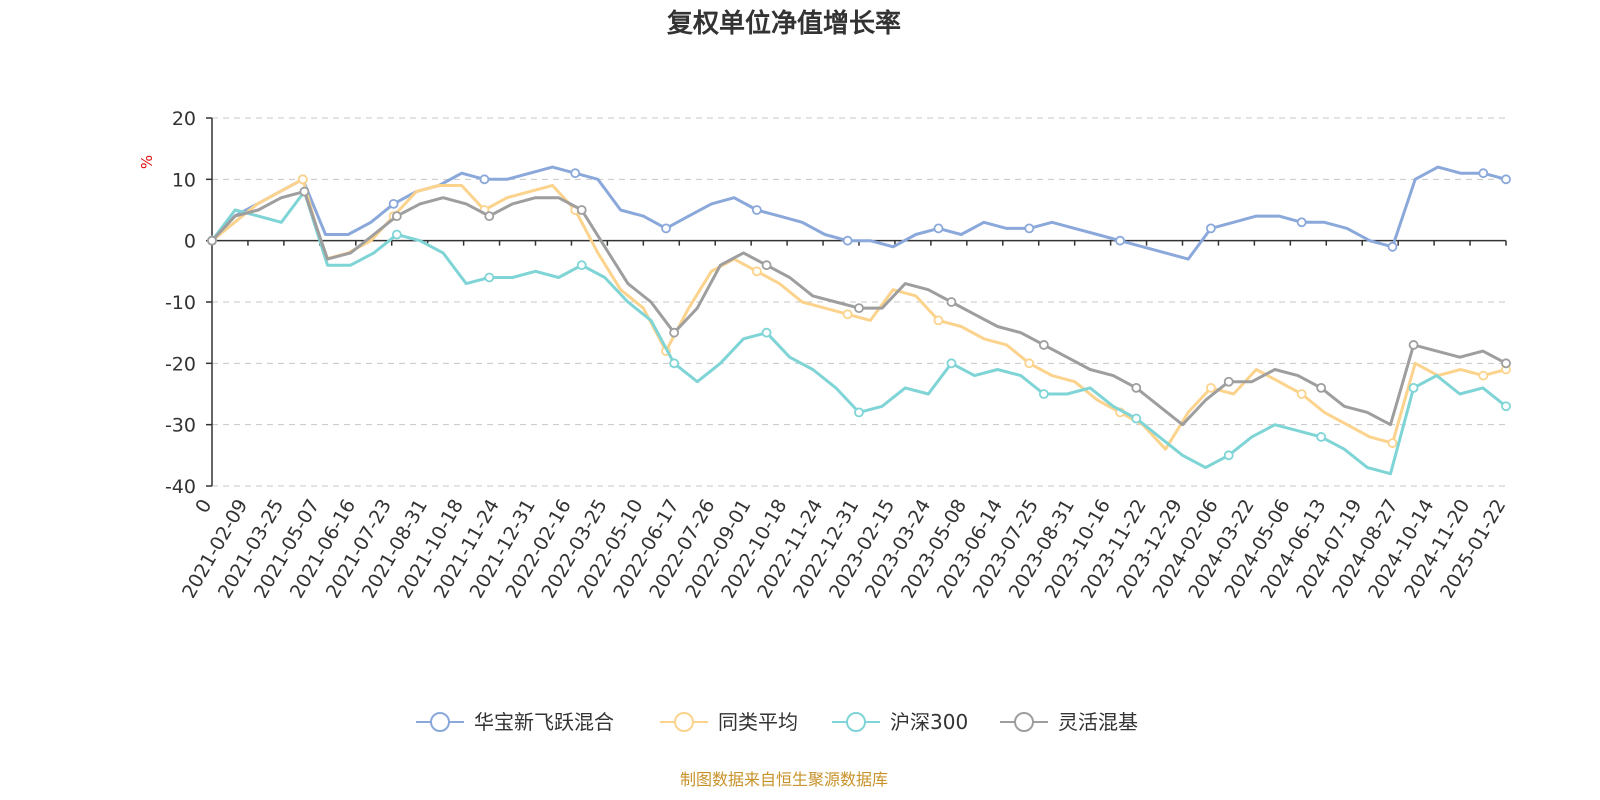 This screenshot has width=1600, height=800. What do you see at coordinates (1098, 722) in the screenshot?
I see `legend-label: 灵活混基` at bounding box center [1098, 722].